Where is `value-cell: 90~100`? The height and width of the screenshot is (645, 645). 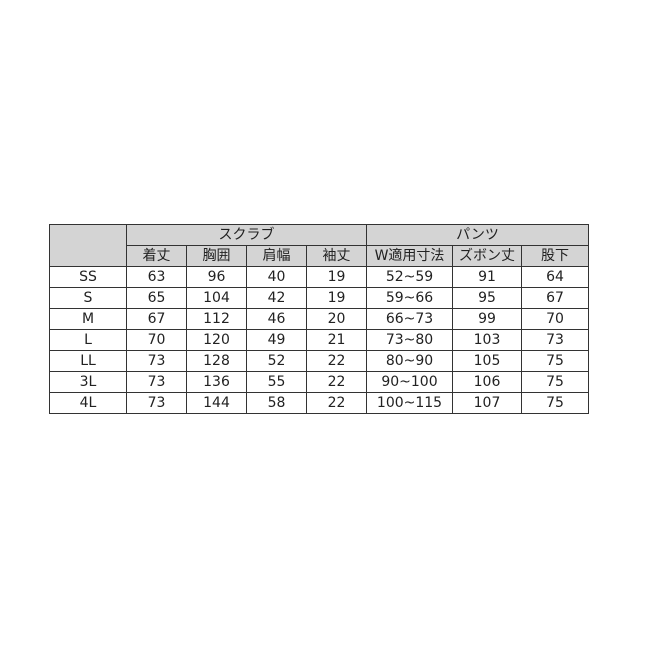 value-cell: 90~100 is located at coordinates (409, 382).